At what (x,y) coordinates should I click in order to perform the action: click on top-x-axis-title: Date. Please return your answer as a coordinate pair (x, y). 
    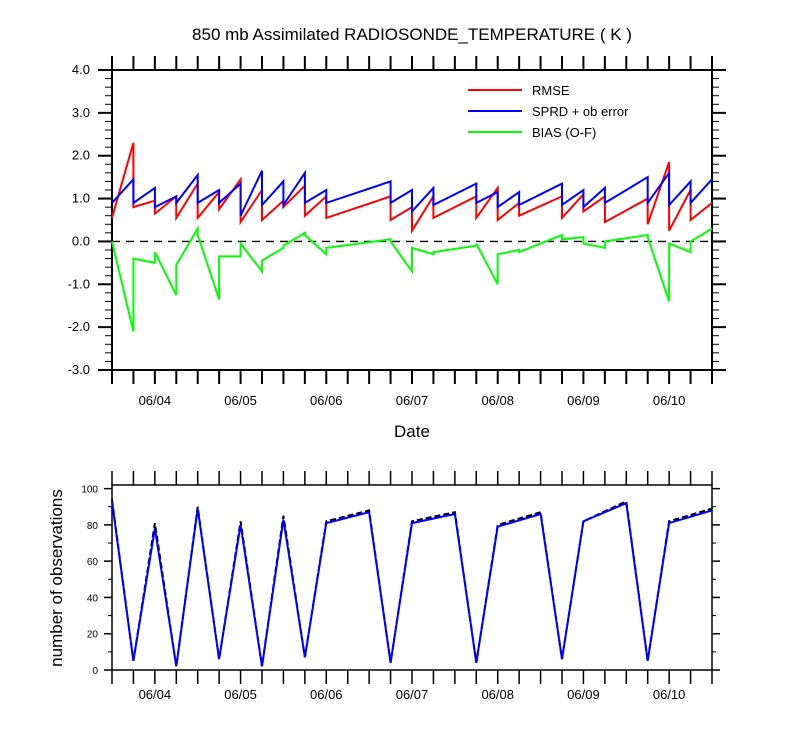
    Looking at the image, I should click on (412, 431).